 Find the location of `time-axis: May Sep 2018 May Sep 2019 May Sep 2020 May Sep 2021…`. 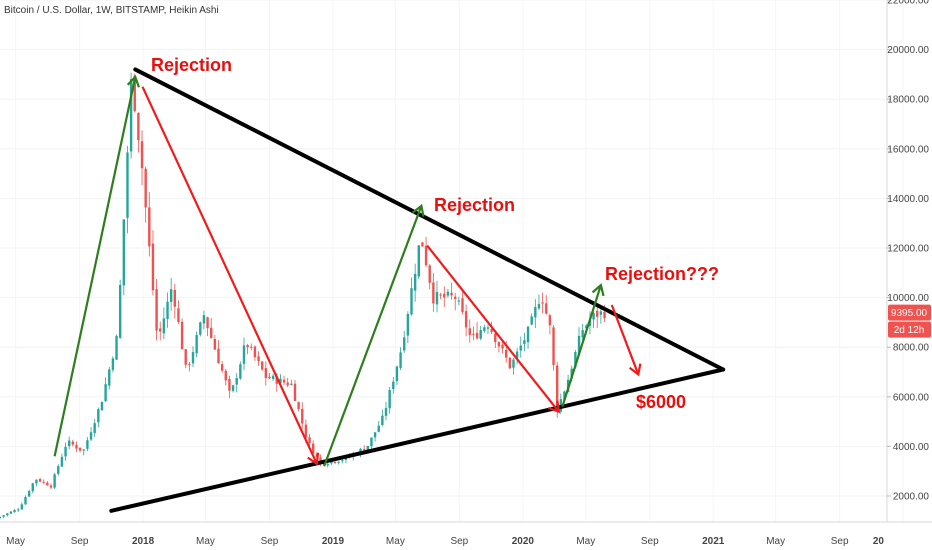

time-axis: May Sep 2018 May Sep 2019 May Sep 2020 May Sep 2021… is located at coordinates (445, 541).